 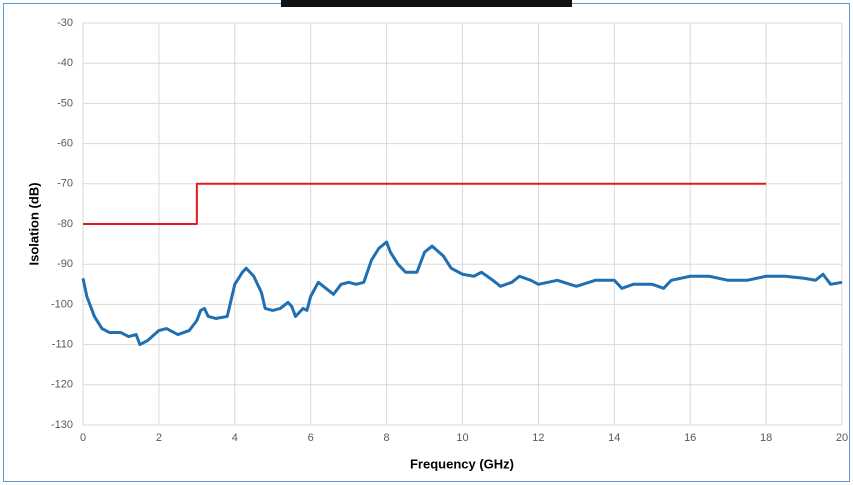 I want to click on x-tick-label: 6, so click(x=311, y=438).